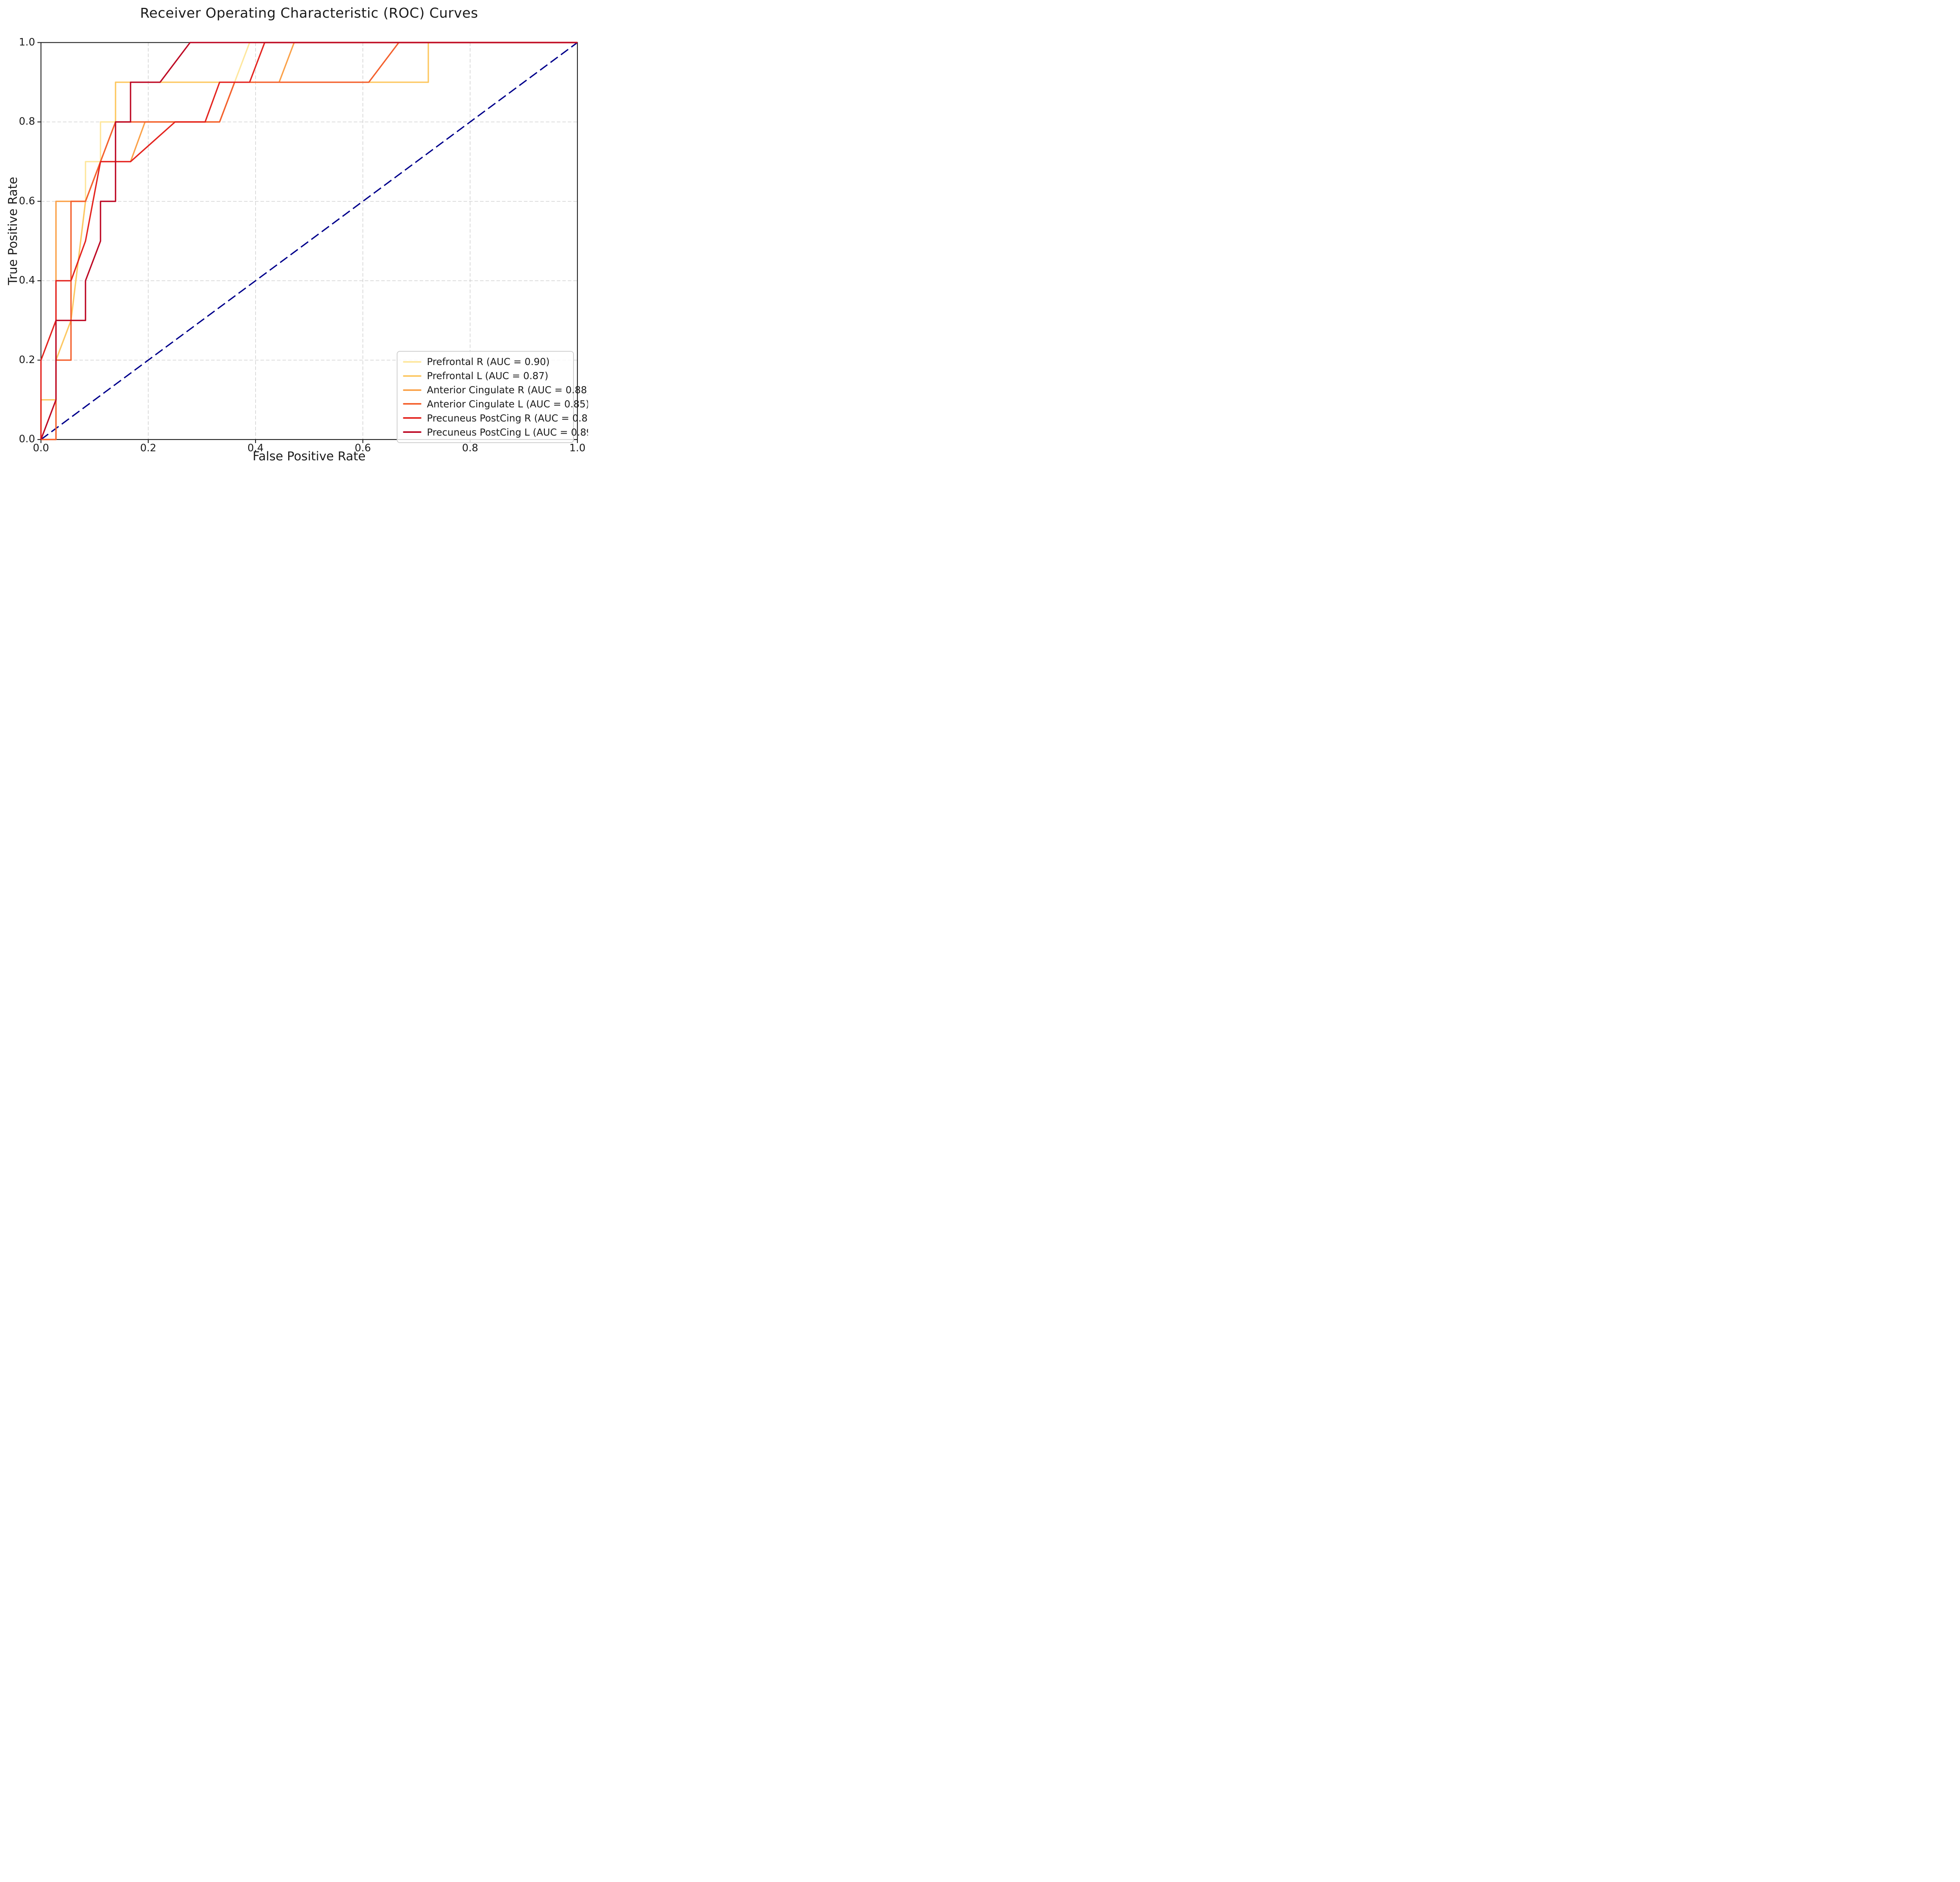 This screenshot has height=1882, width=1960. I want to click on y-tick-label-0.8: 0.8, so click(27, 121).